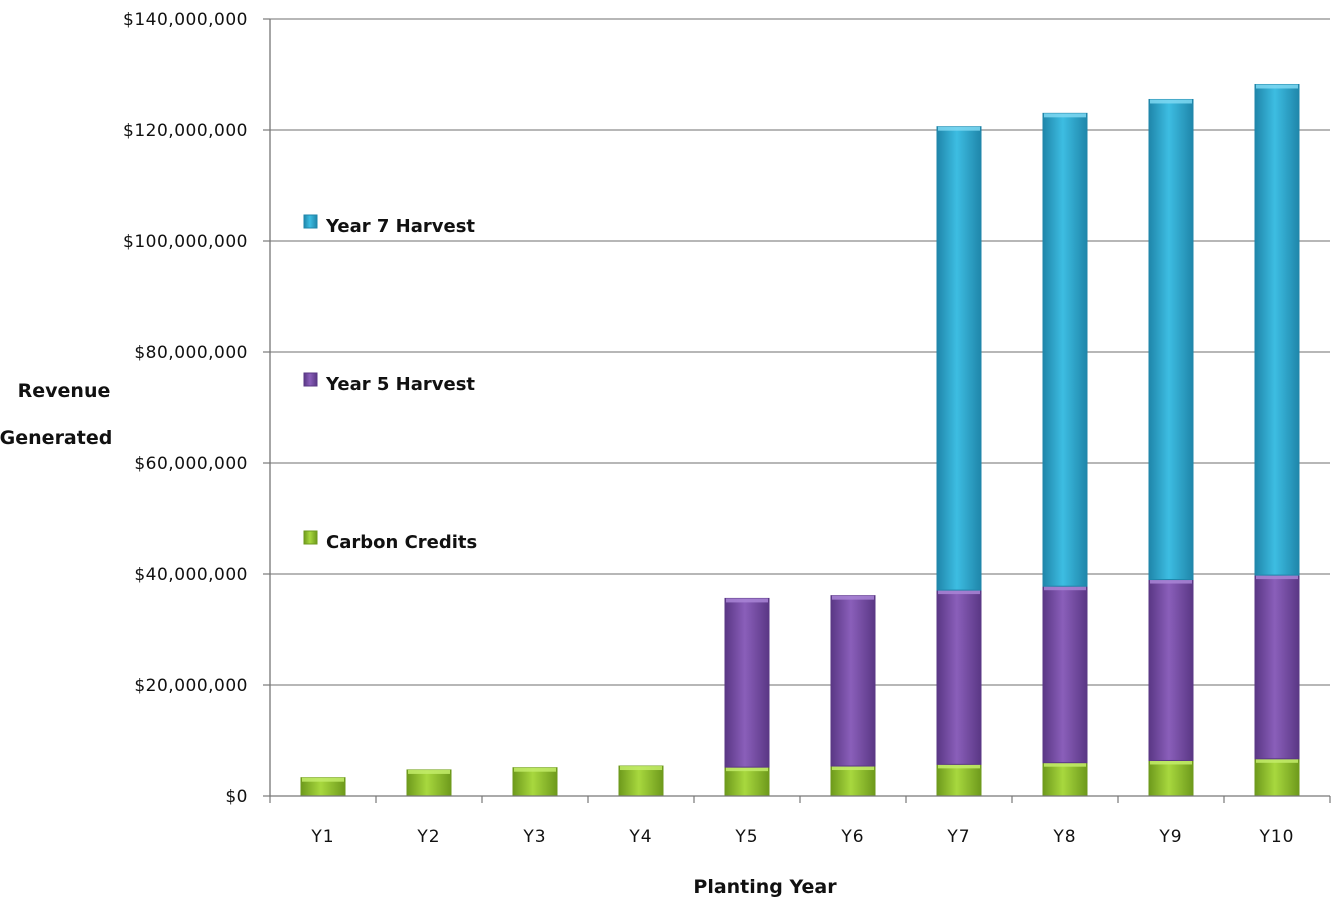 Image resolution: width=1337 pixels, height=903 pixels. What do you see at coordinates (641, 781) in the screenshot?
I see `bar-carbon-credits-y4` at bounding box center [641, 781].